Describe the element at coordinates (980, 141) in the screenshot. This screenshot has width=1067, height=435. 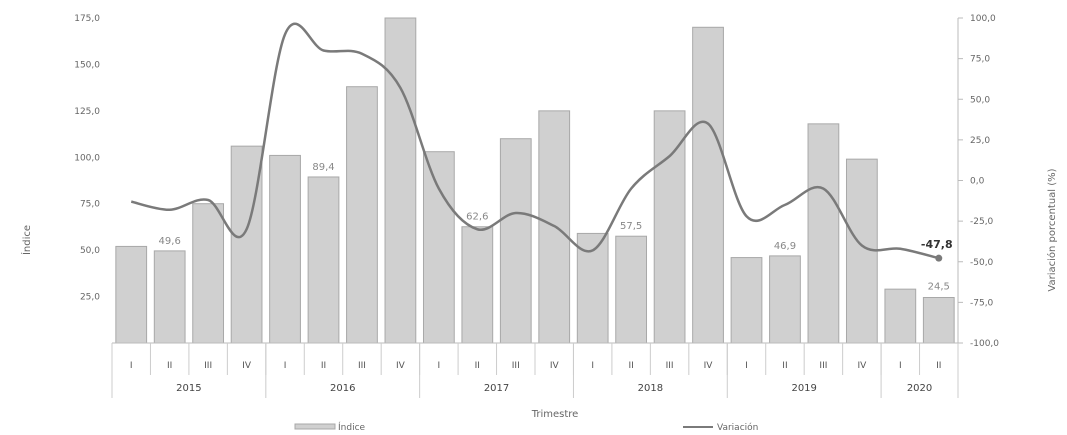
I see `y2-tick-label: 25,0` at that location.